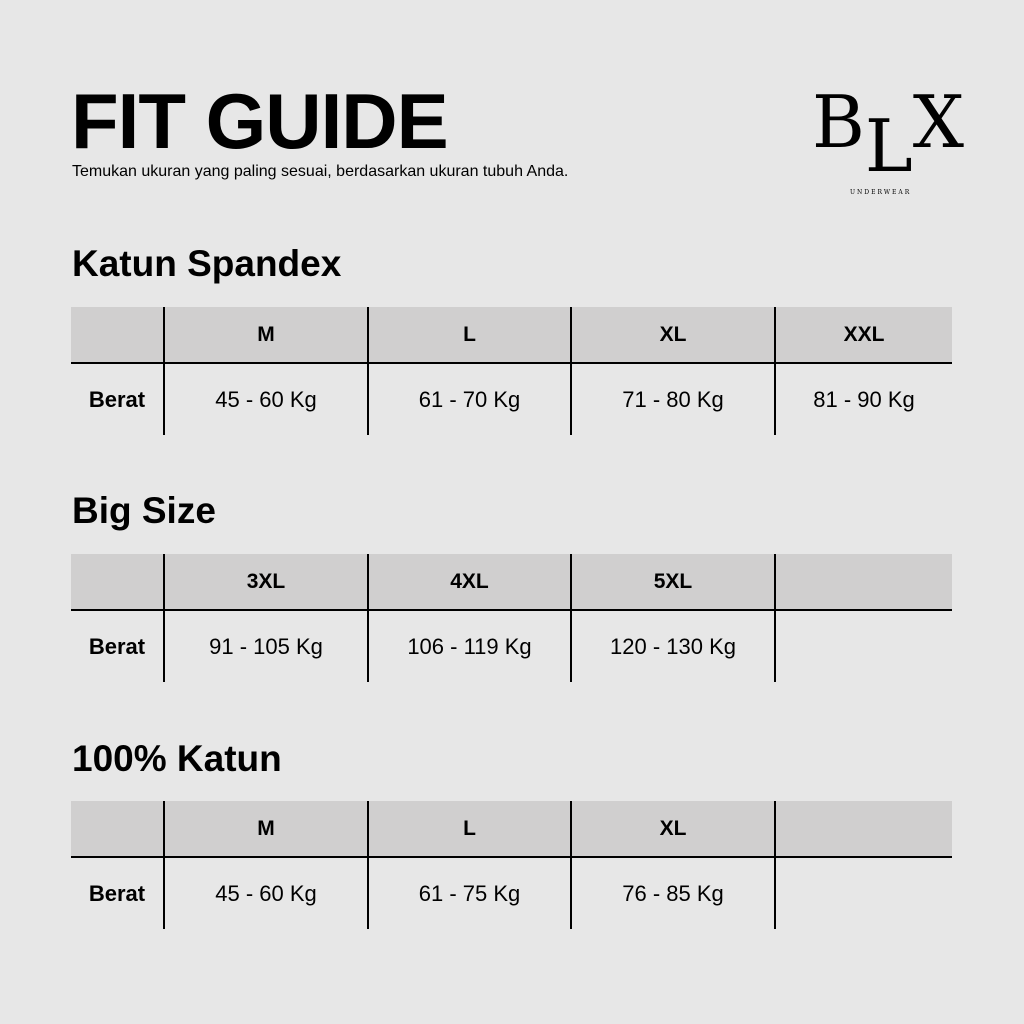  I want to click on weight-cell: 106 - 119 Kg, so click(469, 646).